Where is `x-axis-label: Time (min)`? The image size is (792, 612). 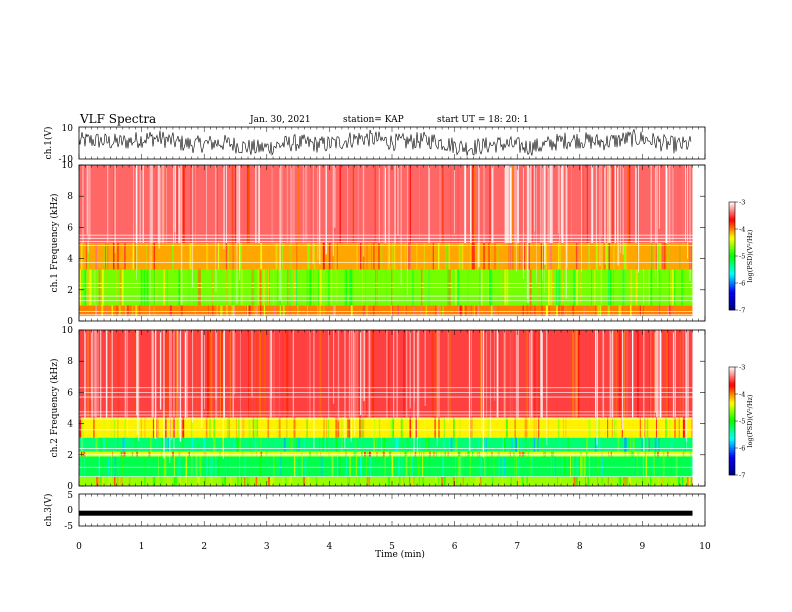 x-axis-label: Time (min) is located at coordinates (400, 554).